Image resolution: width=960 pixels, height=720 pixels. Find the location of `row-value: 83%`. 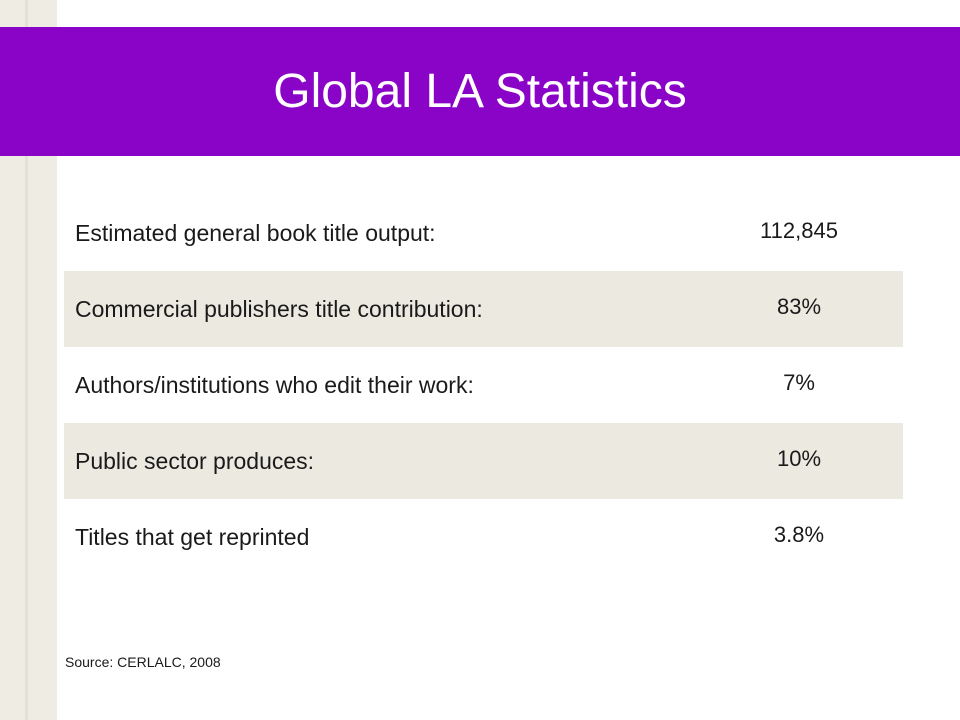

row-value: 83% is located at coordinates (799, 306).